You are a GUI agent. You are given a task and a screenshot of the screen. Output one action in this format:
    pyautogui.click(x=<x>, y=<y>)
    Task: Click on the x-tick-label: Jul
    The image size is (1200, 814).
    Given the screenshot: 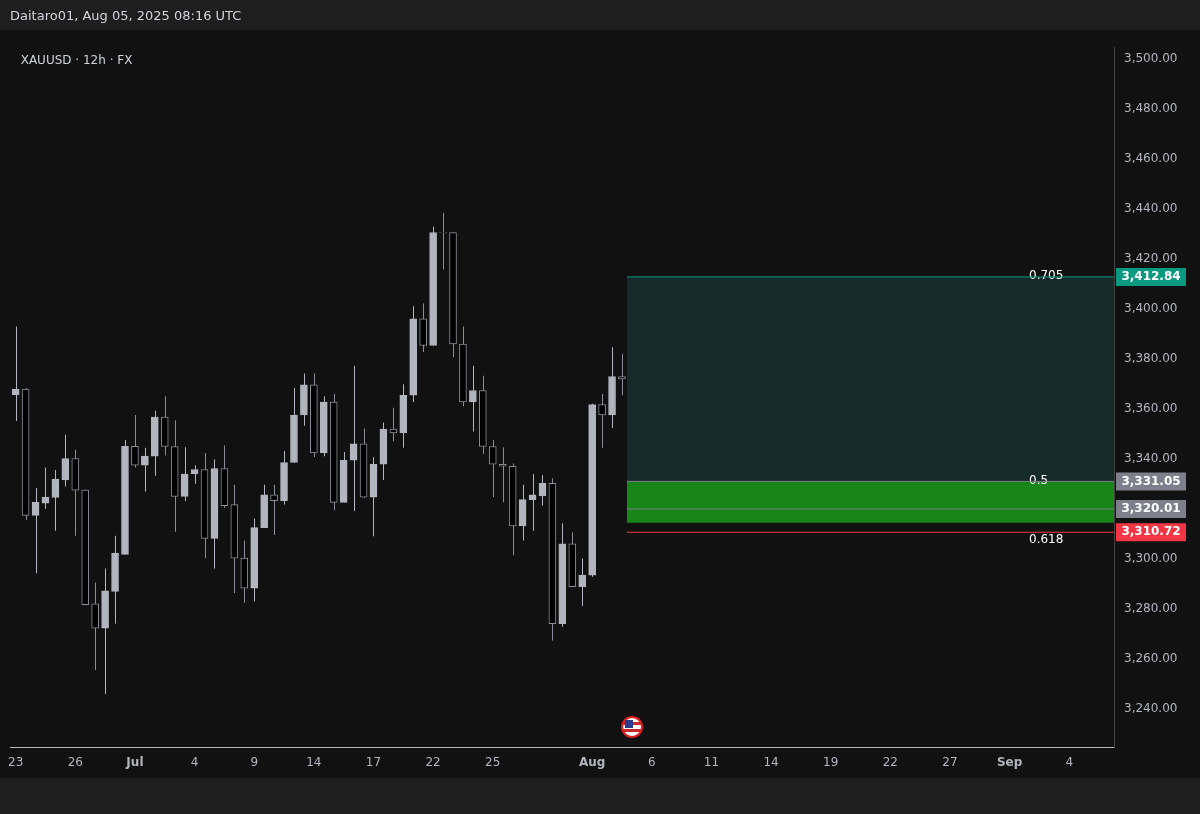 What is the action you would take?
    pyautogui.click(x=134, y=761)
    